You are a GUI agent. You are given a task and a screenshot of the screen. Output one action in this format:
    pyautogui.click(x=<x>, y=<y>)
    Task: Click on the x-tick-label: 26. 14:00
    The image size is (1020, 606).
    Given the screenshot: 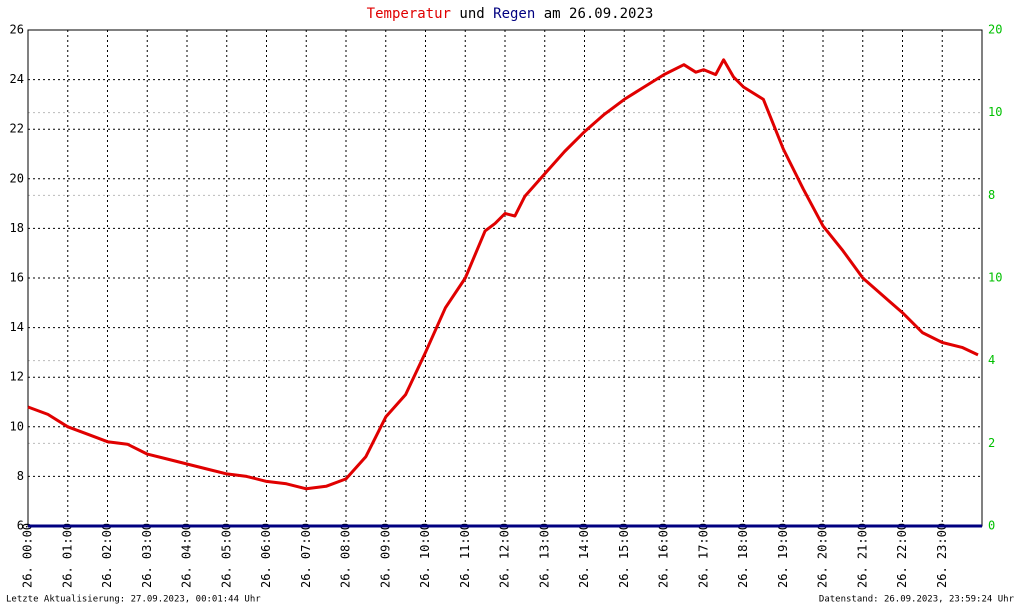 What is the action you would take?
    pyautogui.click(x=584, y=555)
    